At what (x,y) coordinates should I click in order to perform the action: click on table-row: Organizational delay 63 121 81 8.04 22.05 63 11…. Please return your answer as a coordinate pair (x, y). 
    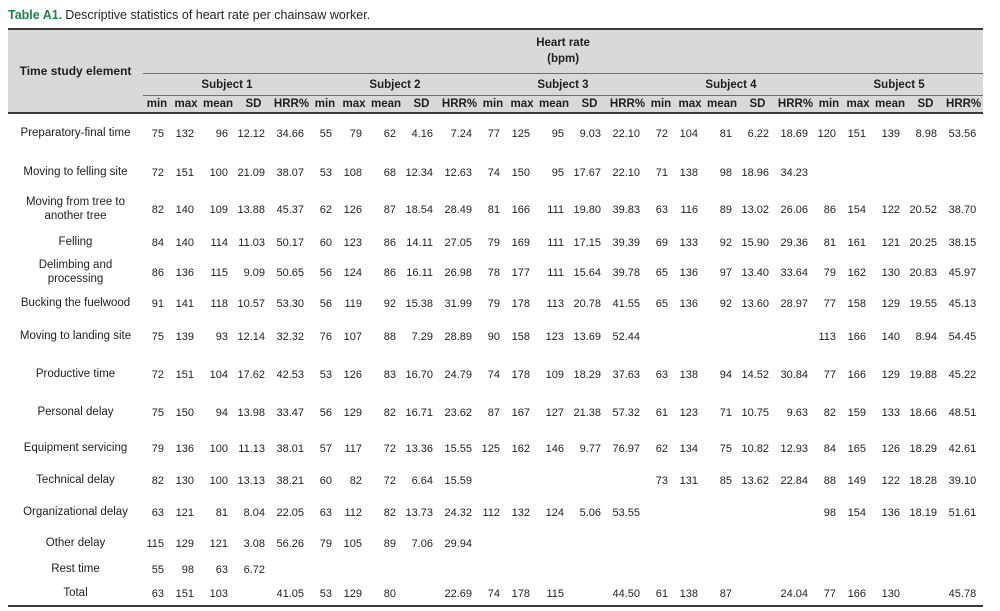
    Looking at the image, I should click on (495, 513).